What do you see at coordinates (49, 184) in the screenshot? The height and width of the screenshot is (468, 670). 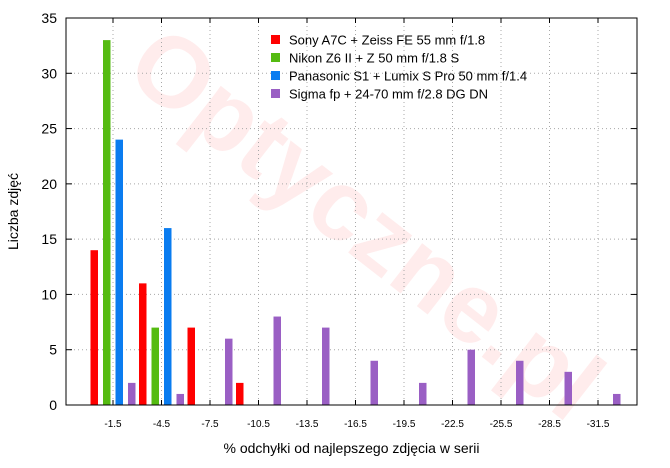 I see `y-tick-label: 20` at bounding box center [49, 184].